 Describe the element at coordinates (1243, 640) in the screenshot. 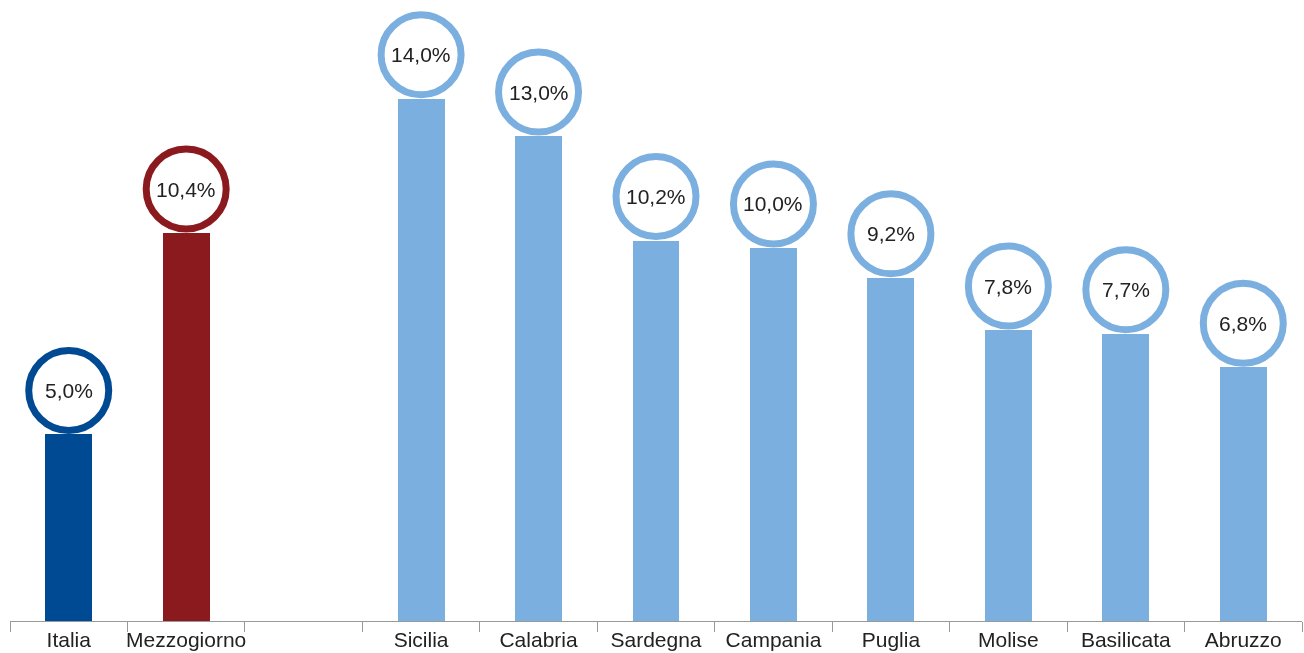

I see `x-tick-label: Abruzzo` at that location.